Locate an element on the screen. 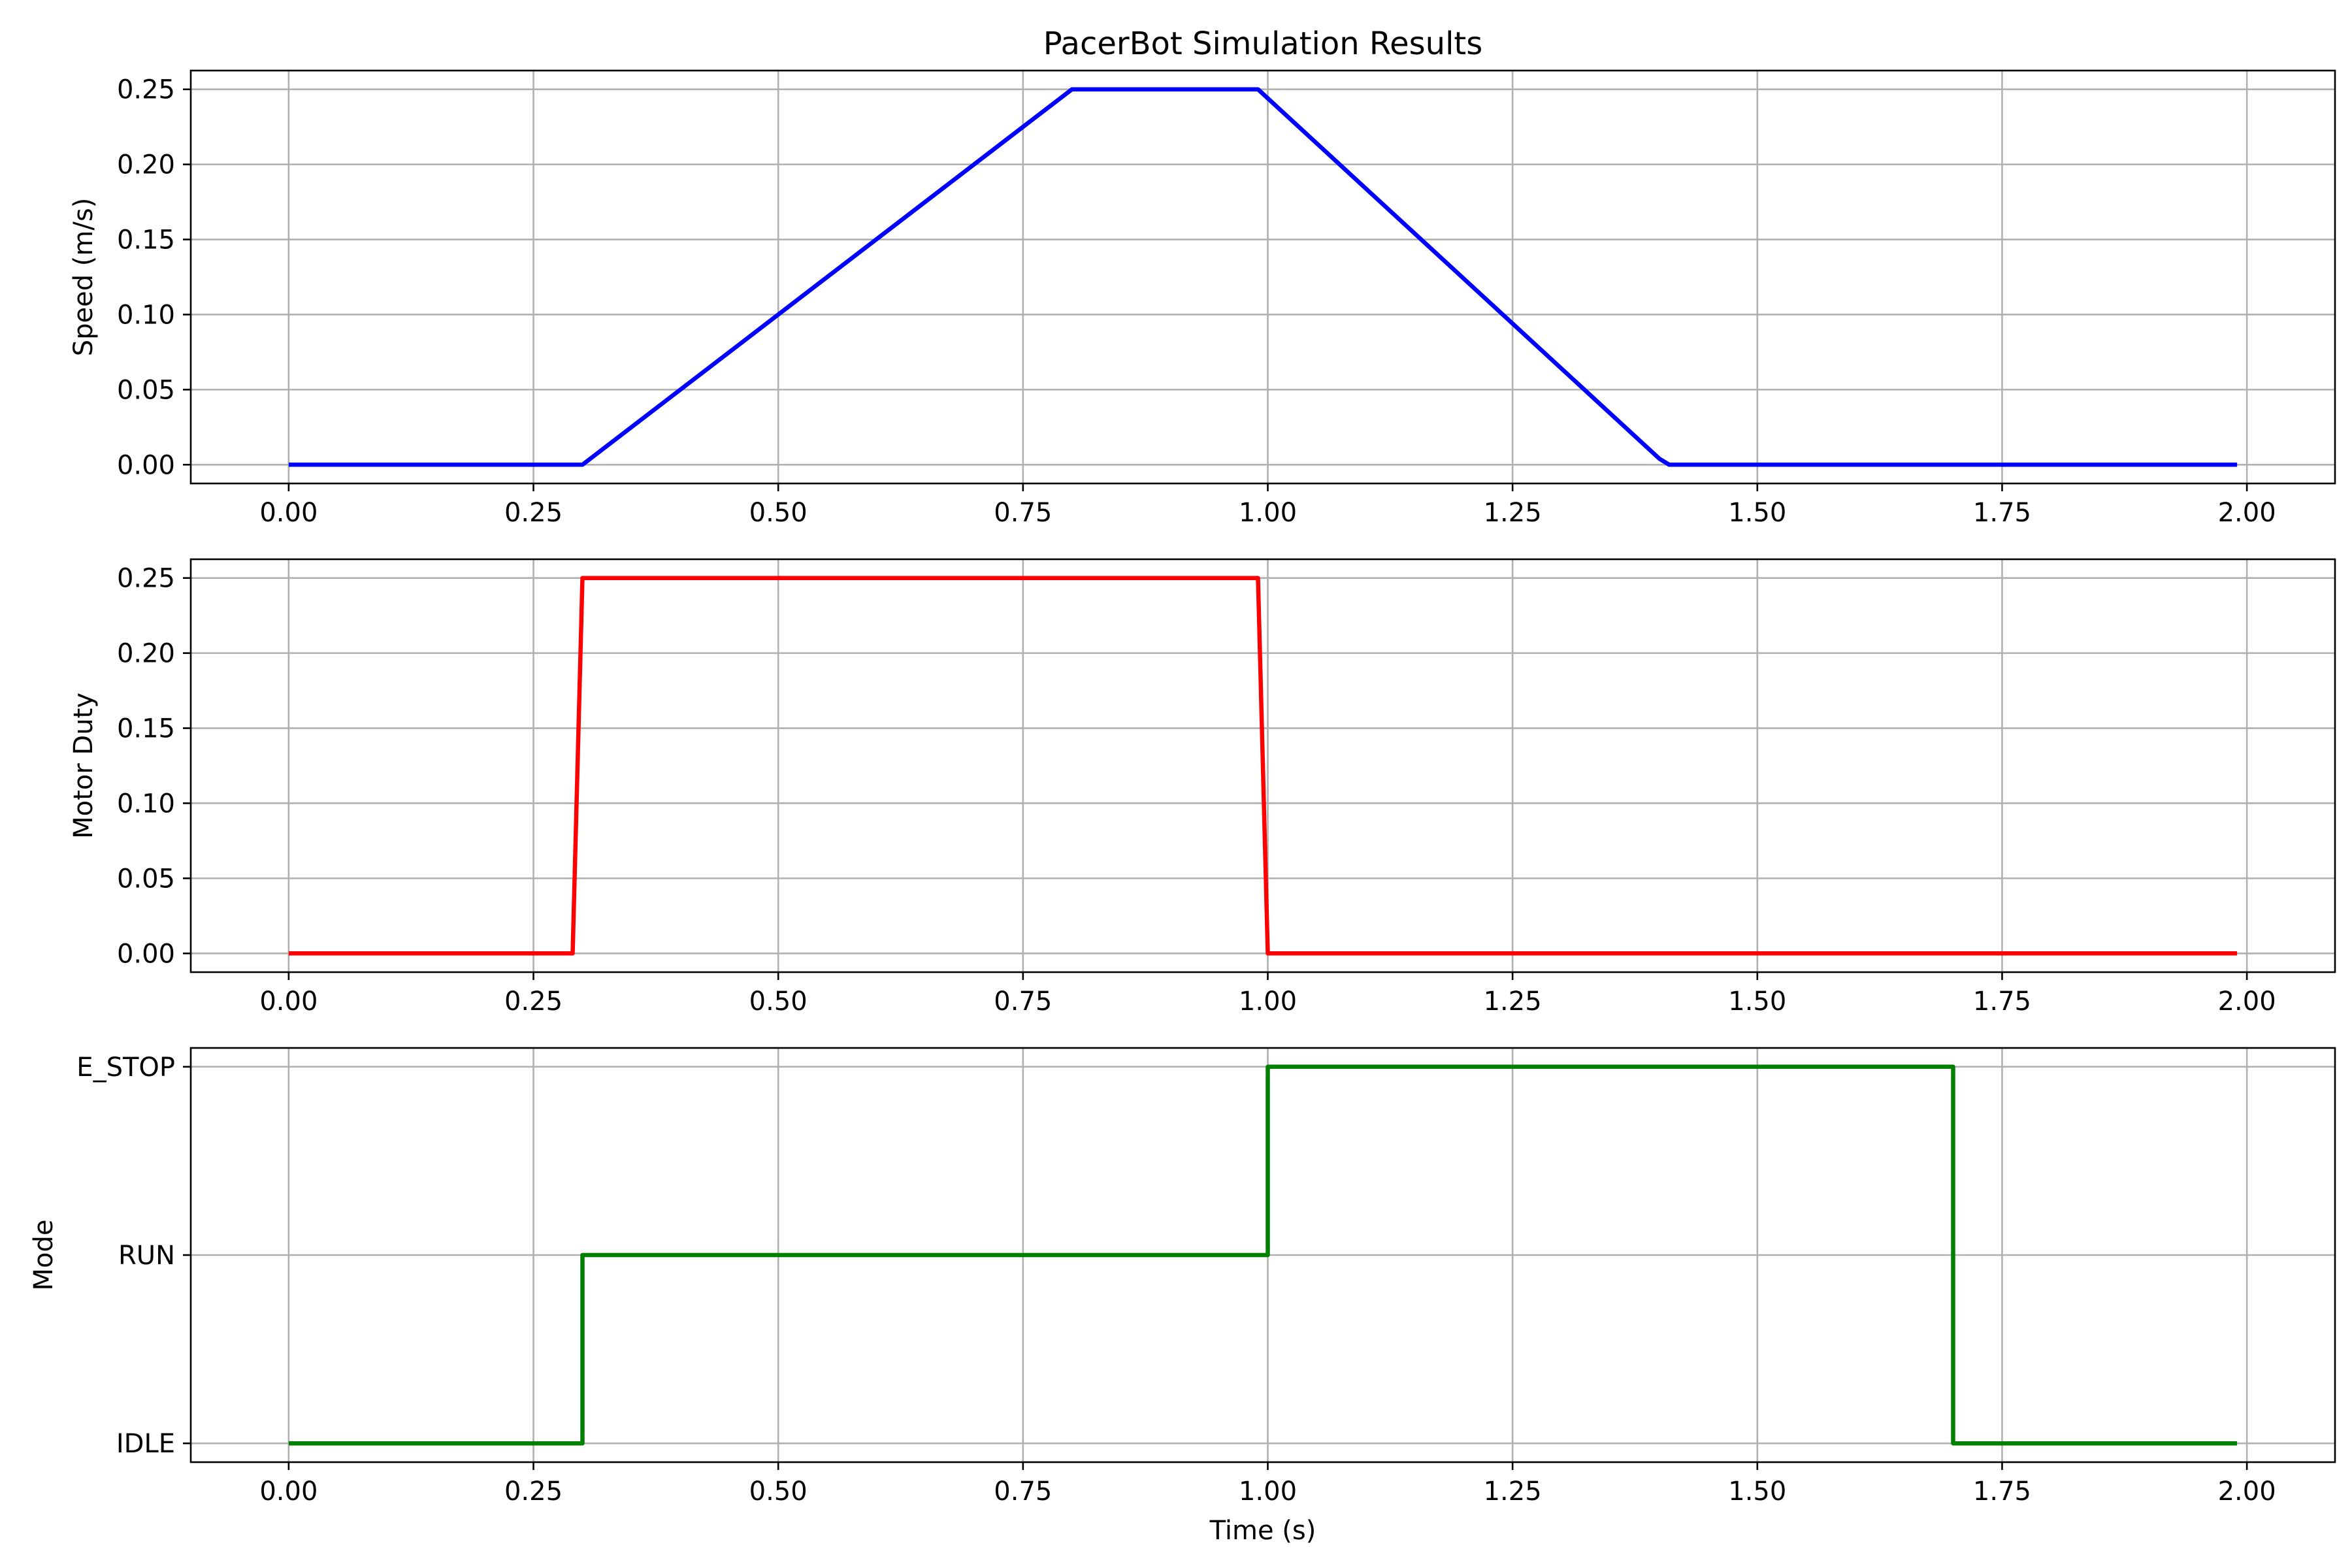  mode-y-tick-label: RUN is located at coordinates (146, 1256).